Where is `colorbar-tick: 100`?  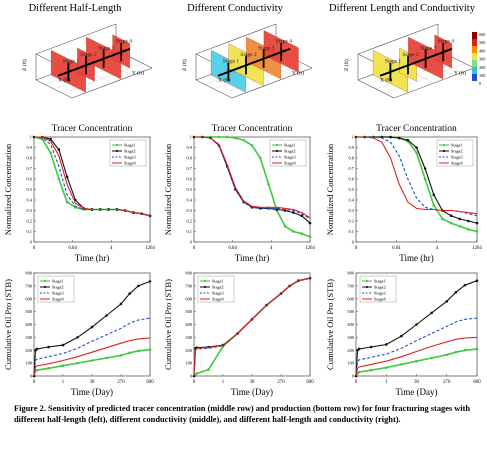
colorbar-tick: 100 is located at coordinates (482, 75).